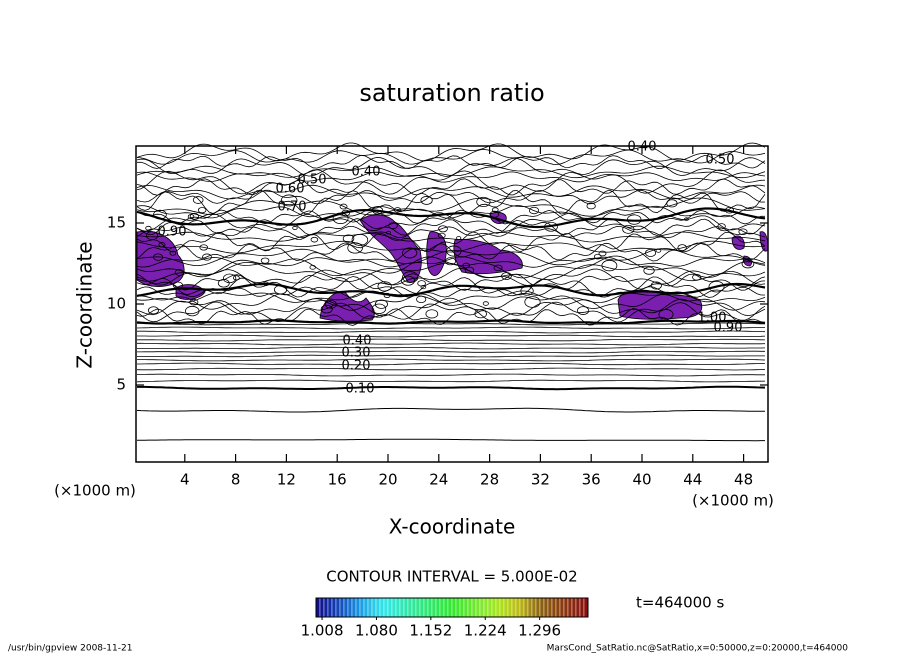  What do you see at coordinates (236, 480) in the screenshot?
I see `x-tick-label: 8` at bounding box center [236, 480].